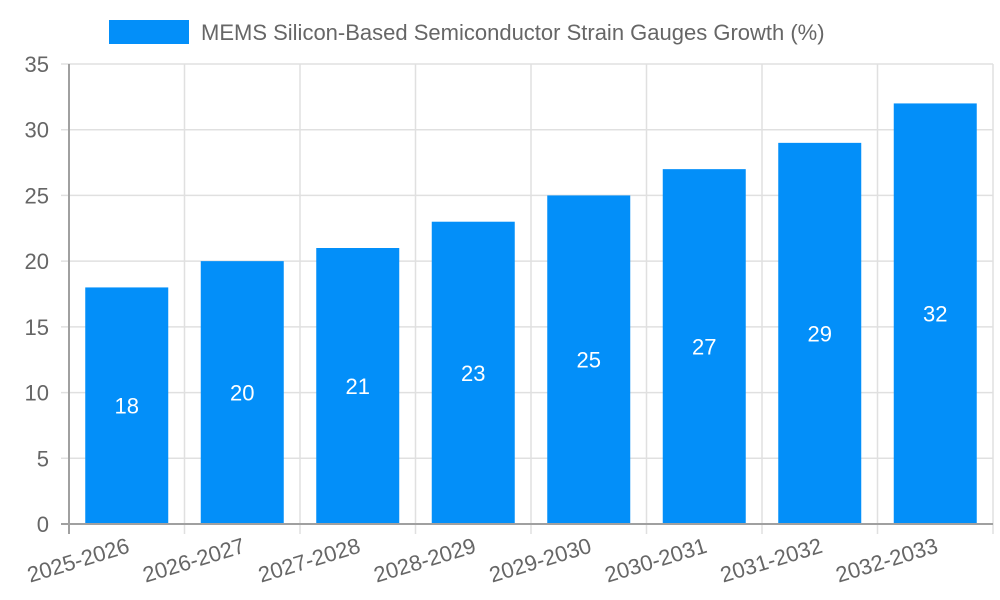 This screenshot has width=1000, height=600. I want to click on x-tick-label: 2030-2031, so click(656, 560).